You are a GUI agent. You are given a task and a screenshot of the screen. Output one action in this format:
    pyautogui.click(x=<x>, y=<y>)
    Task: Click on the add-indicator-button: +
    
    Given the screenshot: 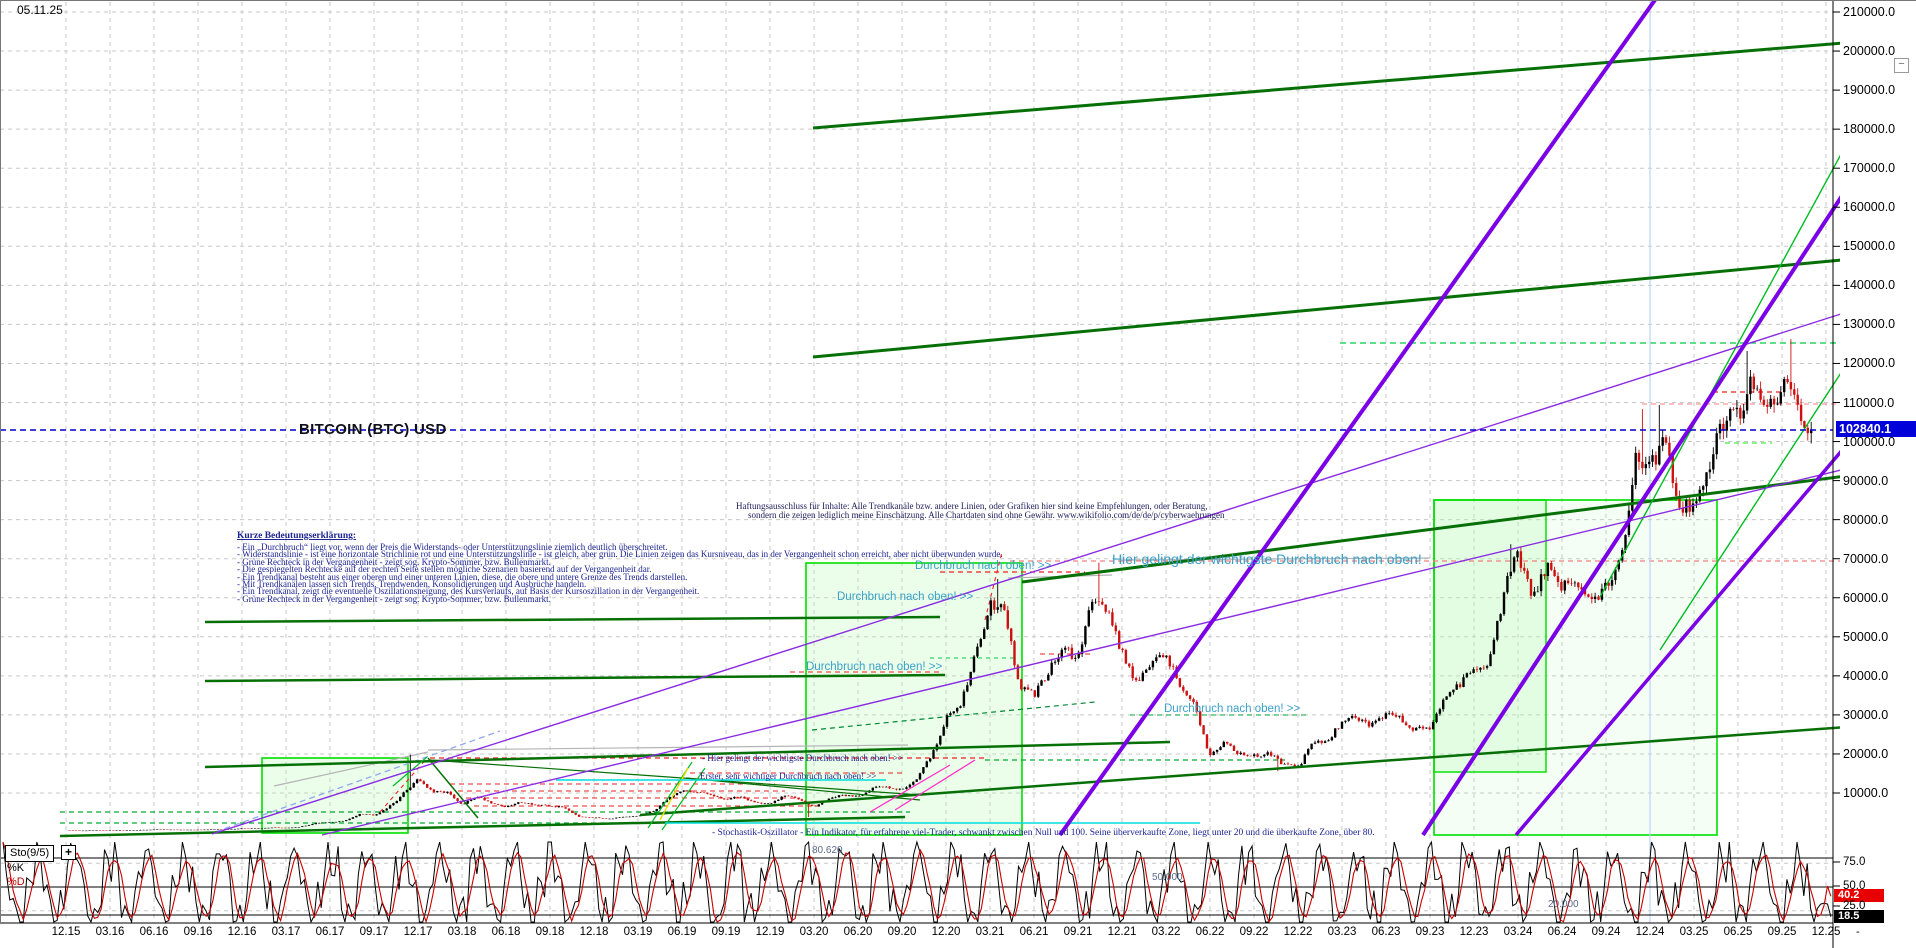 What is the action you would take?
    pyautogui.click(x=68, y=852)
    